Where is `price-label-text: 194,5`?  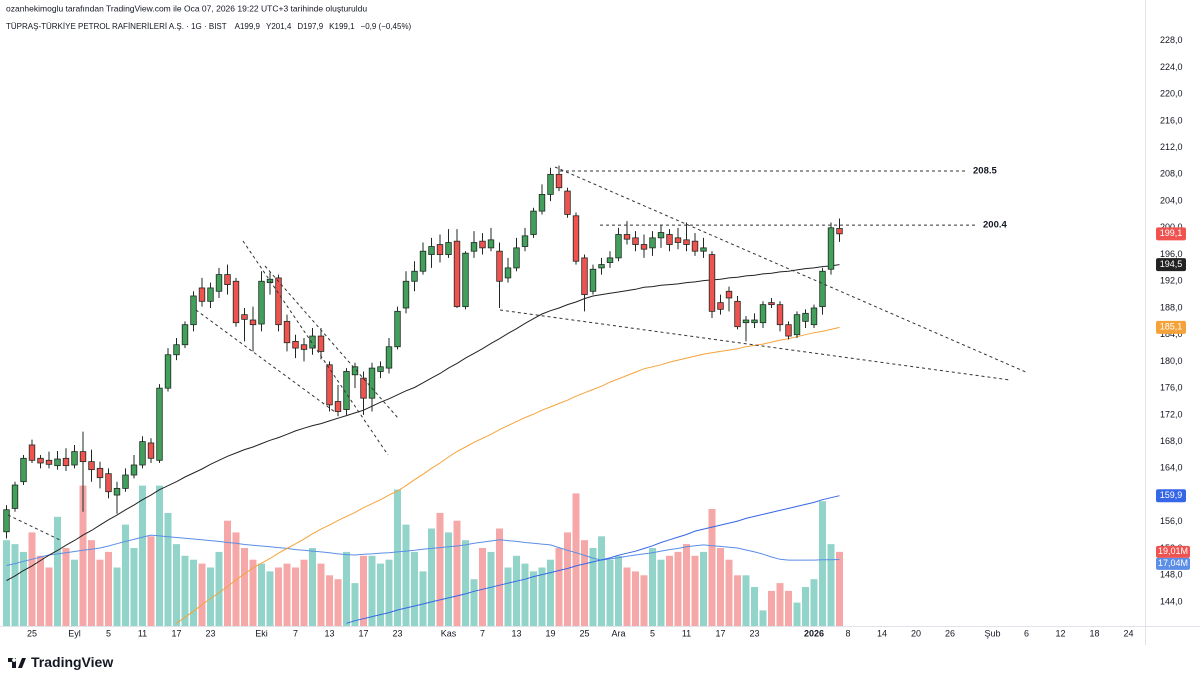
price-label-text: 194,5 is located at coordinates (1171, 264).